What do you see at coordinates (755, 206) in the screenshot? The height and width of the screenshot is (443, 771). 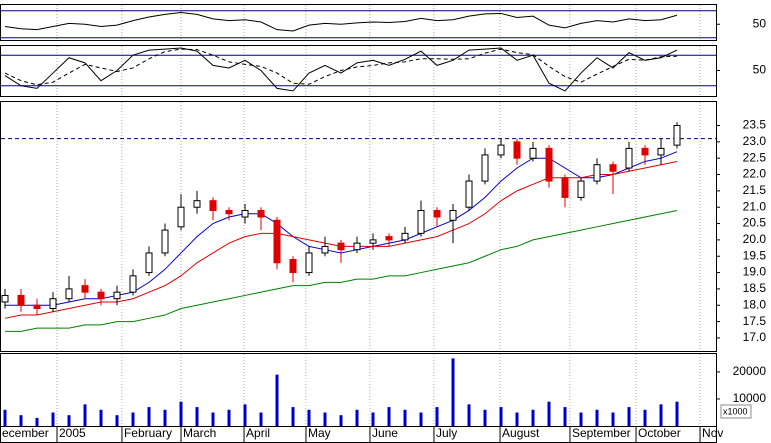 I see `y-tick-label: 21.0` at bounding box center [755, 206].